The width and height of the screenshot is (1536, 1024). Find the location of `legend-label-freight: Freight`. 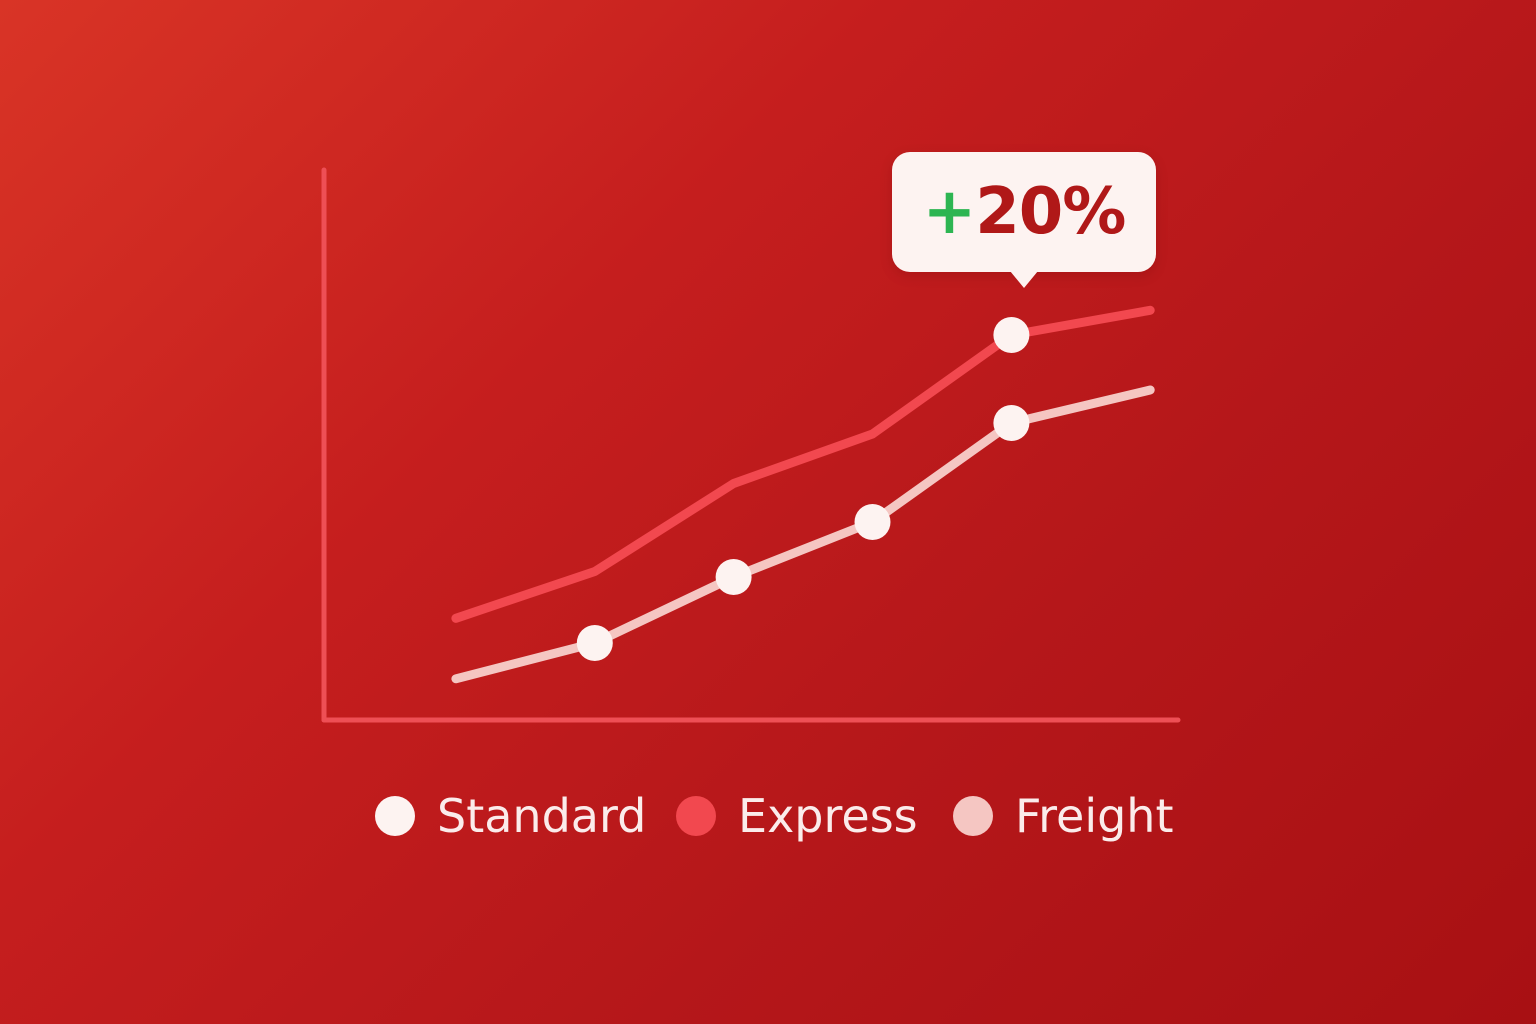

legend-label-freight: Freight is located at coordinates (1094, 816).